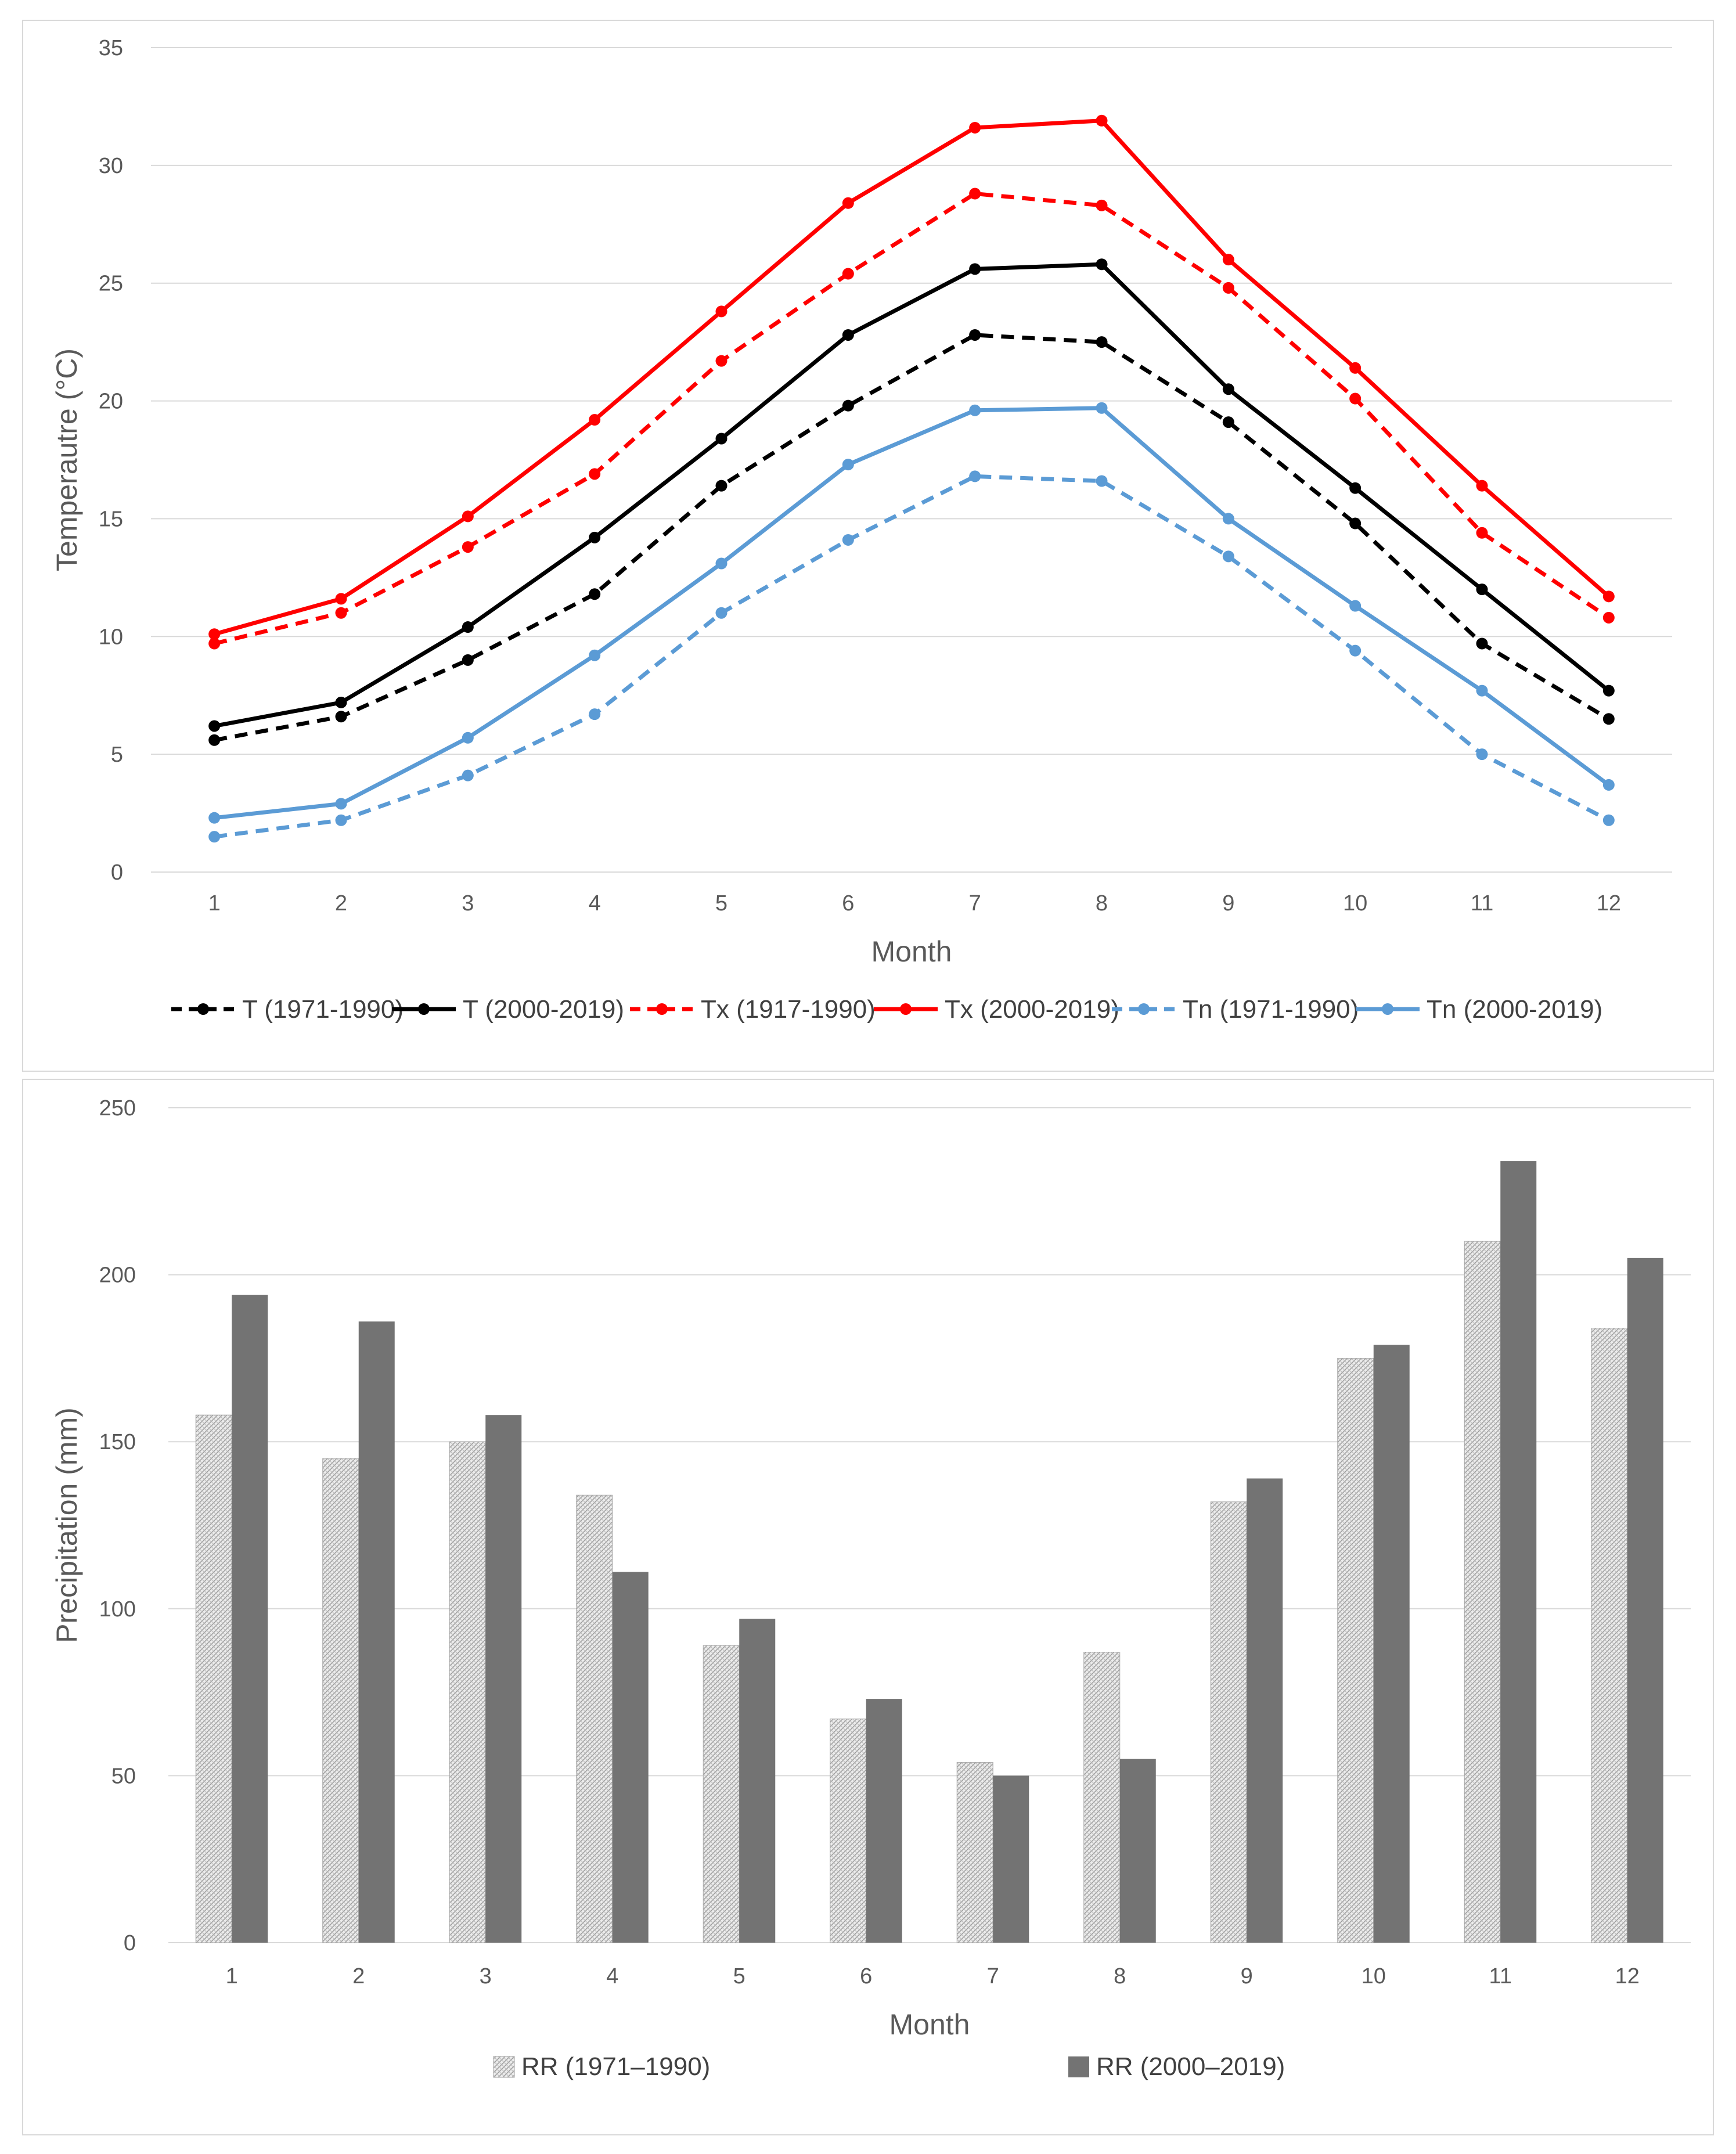 Image resolution: width=1736 pixels, height=2154 pixels. I want to click on y-tick-label: 5, so click(117, 755).